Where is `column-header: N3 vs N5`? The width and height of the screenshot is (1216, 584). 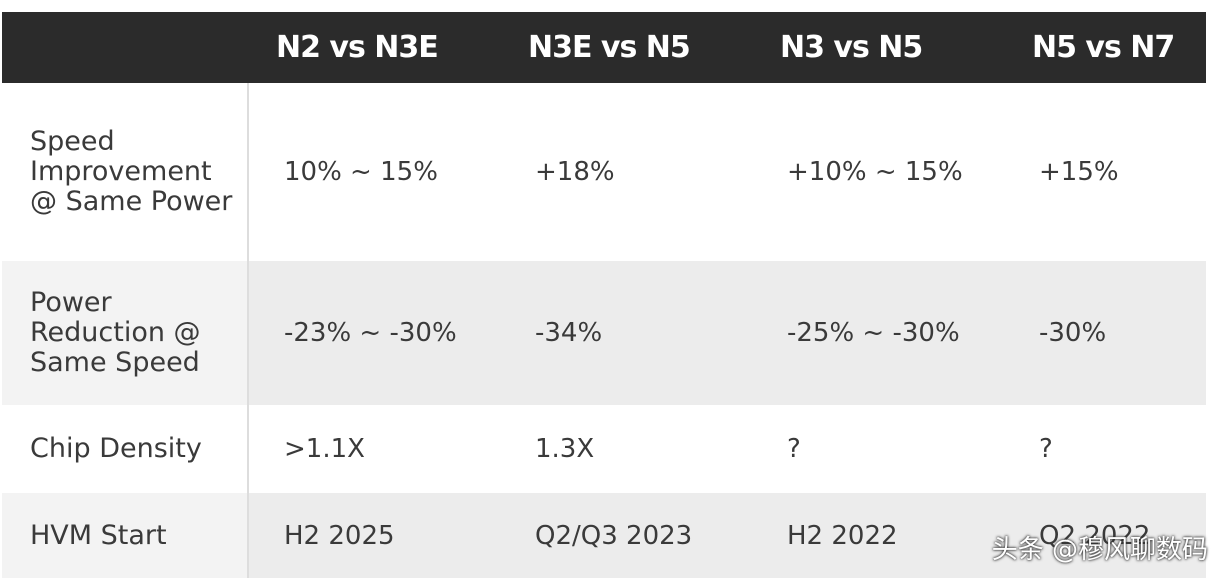
column-header: N3 vs N5 is located at coordinates (878, 47).